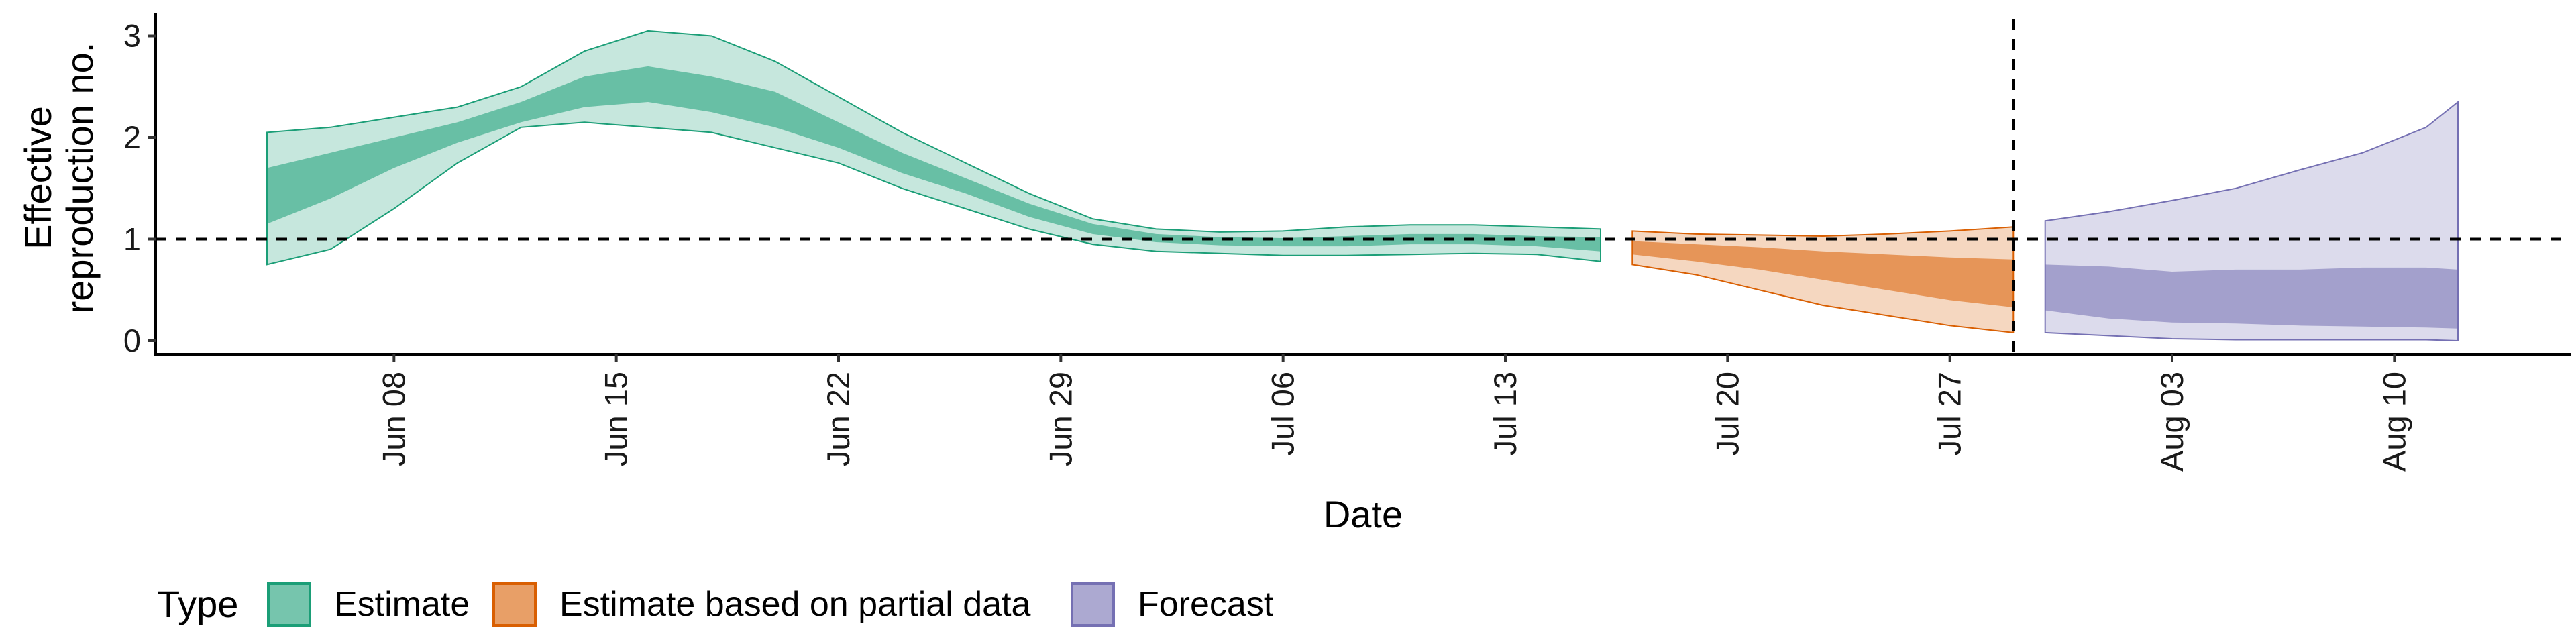  Describe the element at coordinates (795, 604) in the screenshot. I see `legend-label: Estimate based on partial data` at that location.